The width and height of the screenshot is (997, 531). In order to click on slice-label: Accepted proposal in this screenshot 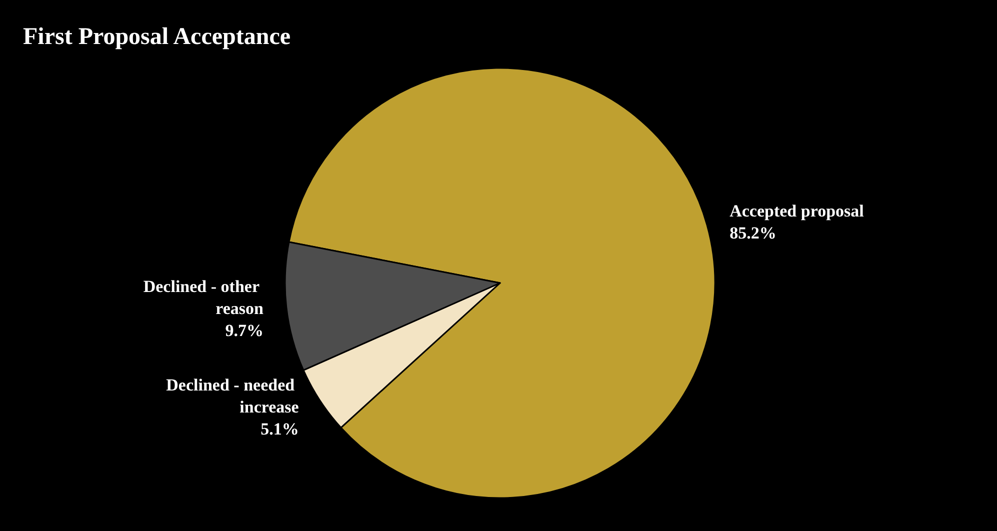, I will do `click(797, 210)`.